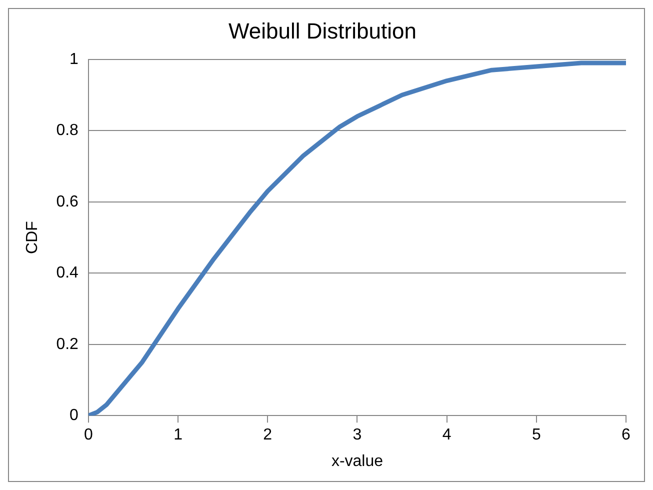  I want to click on y-tick-label: 0.8, so click(67, 131).